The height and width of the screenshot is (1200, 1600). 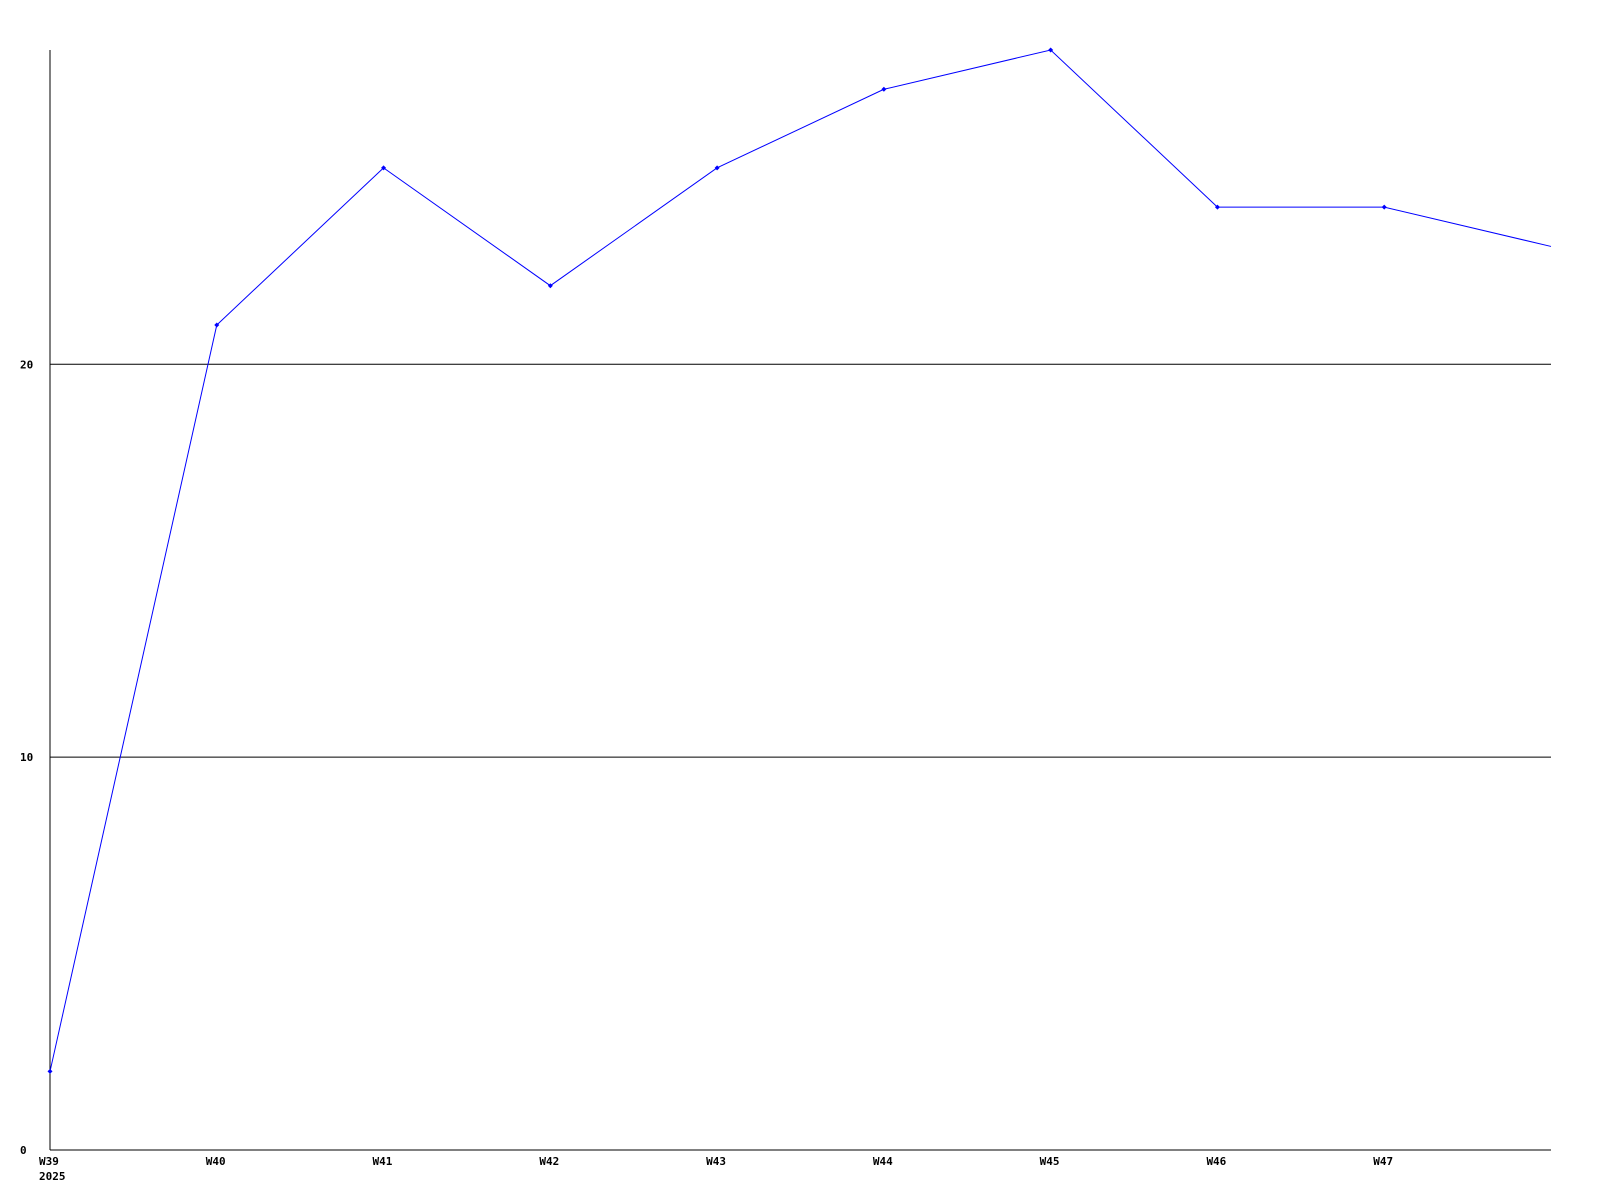 What do you see at coordinates (716, 1169) in the screenshot?
I see `x-tick-labels: 2025 W39 W40 W41 W42 W43 W44 W45 W46 W47` at bounding box center [716, 1169].